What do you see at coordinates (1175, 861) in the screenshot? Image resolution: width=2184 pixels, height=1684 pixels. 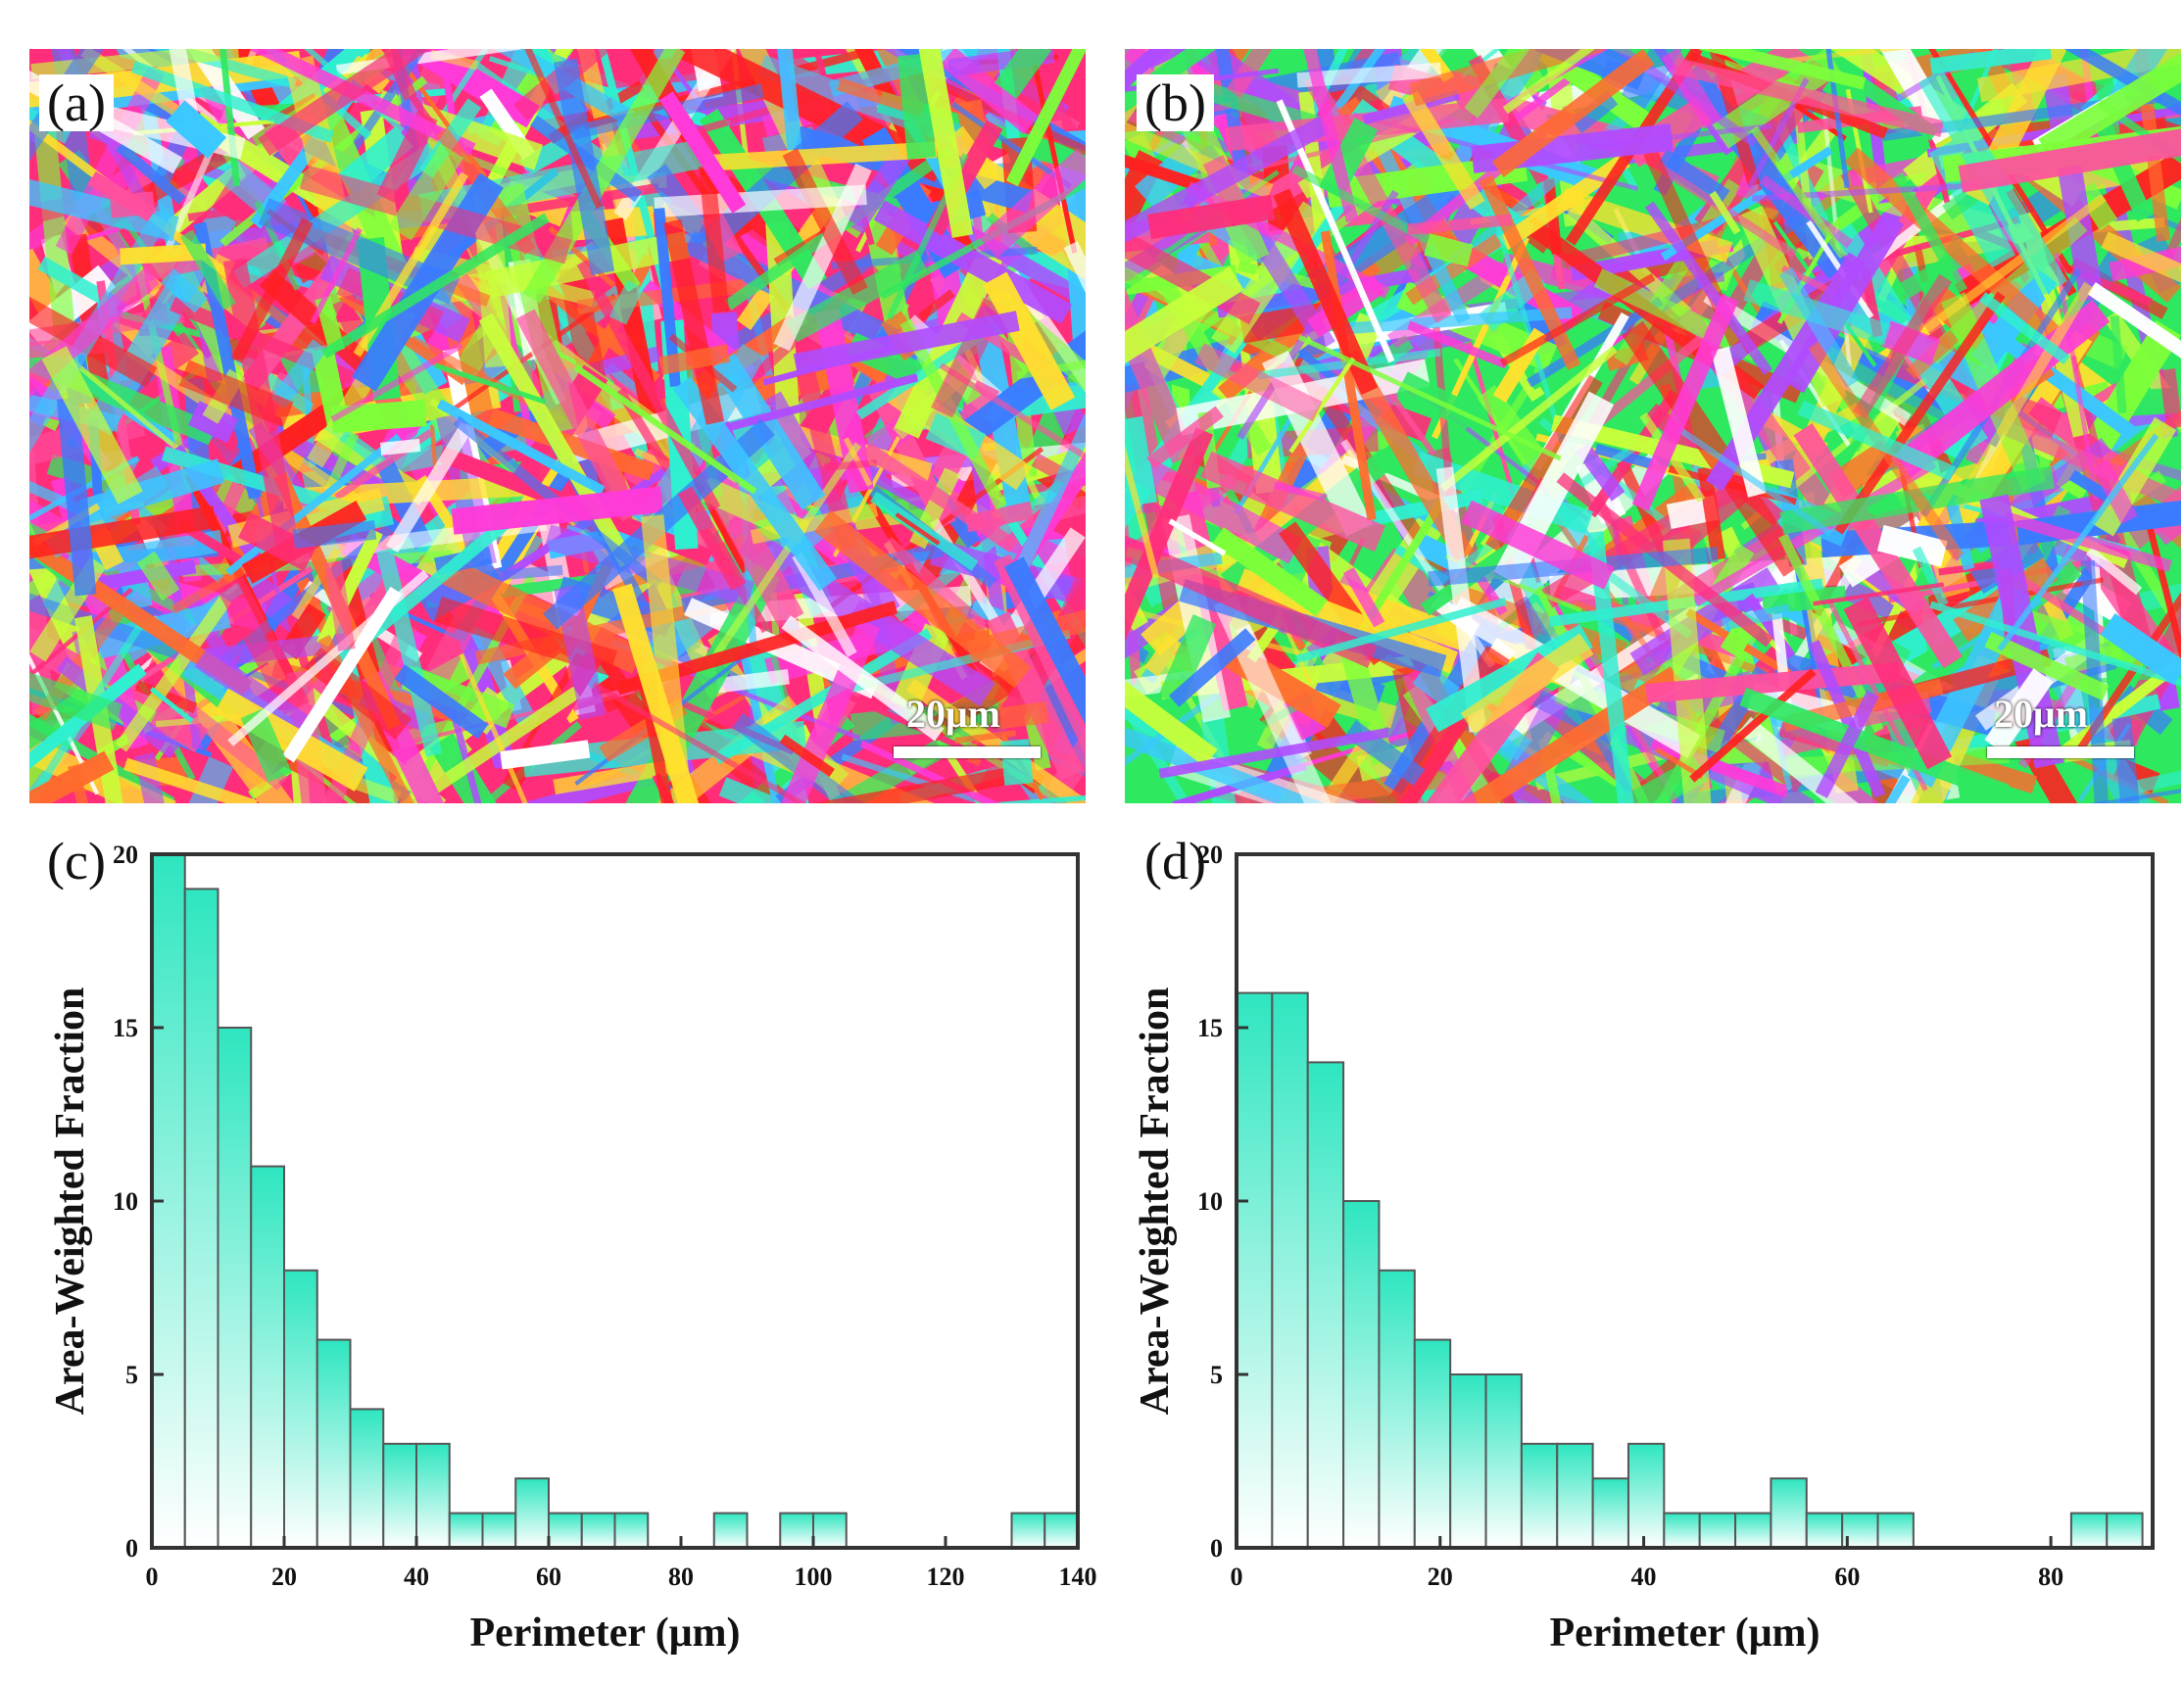 I see `panel-label-d: (d)` at bounding box center [1175, 861].